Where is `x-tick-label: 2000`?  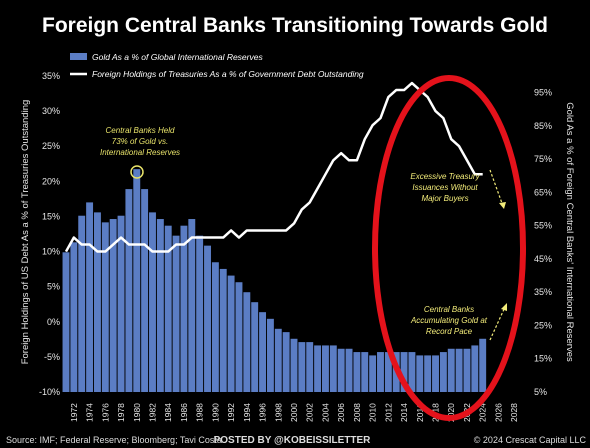 x-tick-label: 2000 is located at coordinates (294, 412).